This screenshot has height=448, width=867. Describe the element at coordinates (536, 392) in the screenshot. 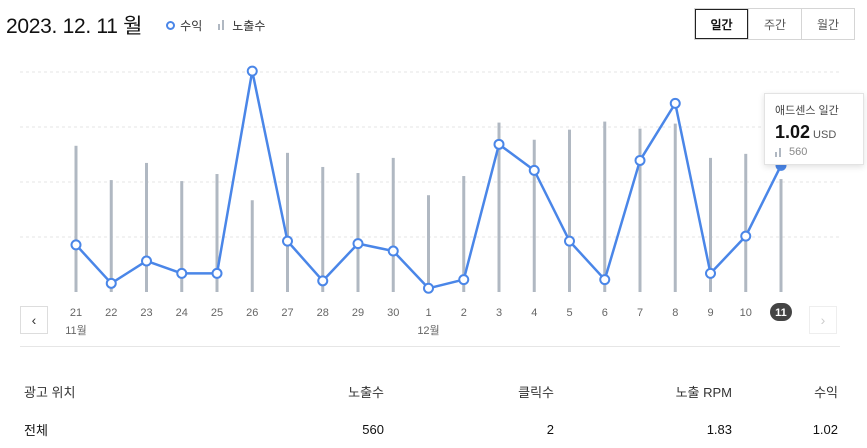

I see `header-clicks: 클릭수` at that location.